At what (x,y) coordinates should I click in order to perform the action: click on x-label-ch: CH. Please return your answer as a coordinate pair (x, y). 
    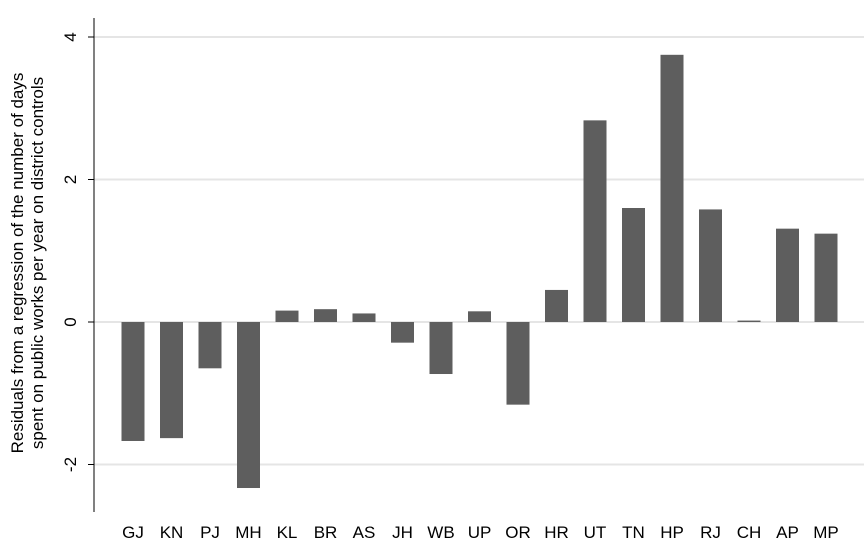
    Looking at the image, I should click on (749, 532).